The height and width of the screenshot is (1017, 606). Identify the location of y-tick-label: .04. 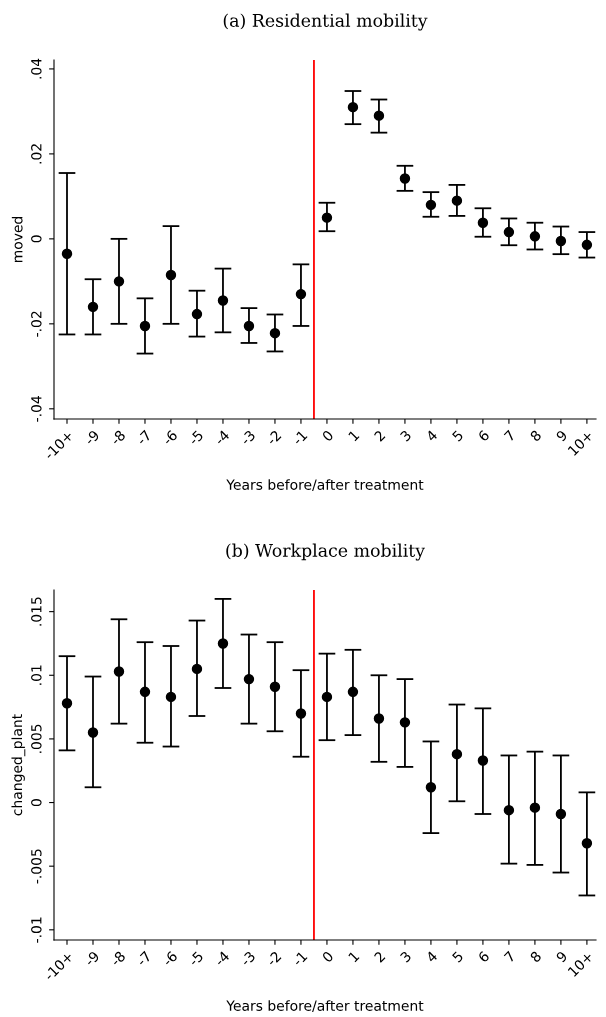
(36, 68).